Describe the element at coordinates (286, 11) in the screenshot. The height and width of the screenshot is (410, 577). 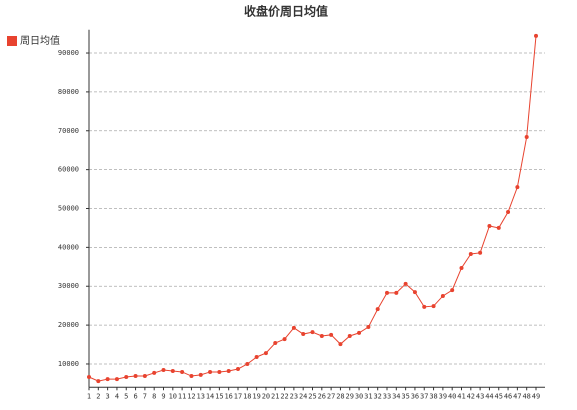
I see `chart-title: 收盘价周日均值` at that location.